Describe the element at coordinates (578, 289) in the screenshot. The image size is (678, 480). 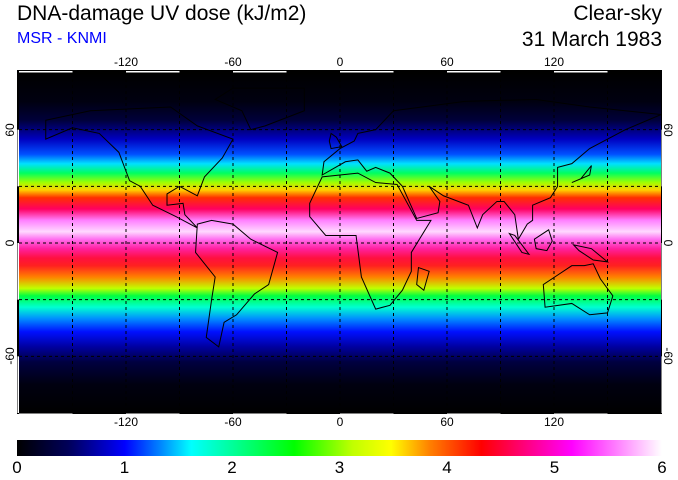
I see `continent-australia` at that location.